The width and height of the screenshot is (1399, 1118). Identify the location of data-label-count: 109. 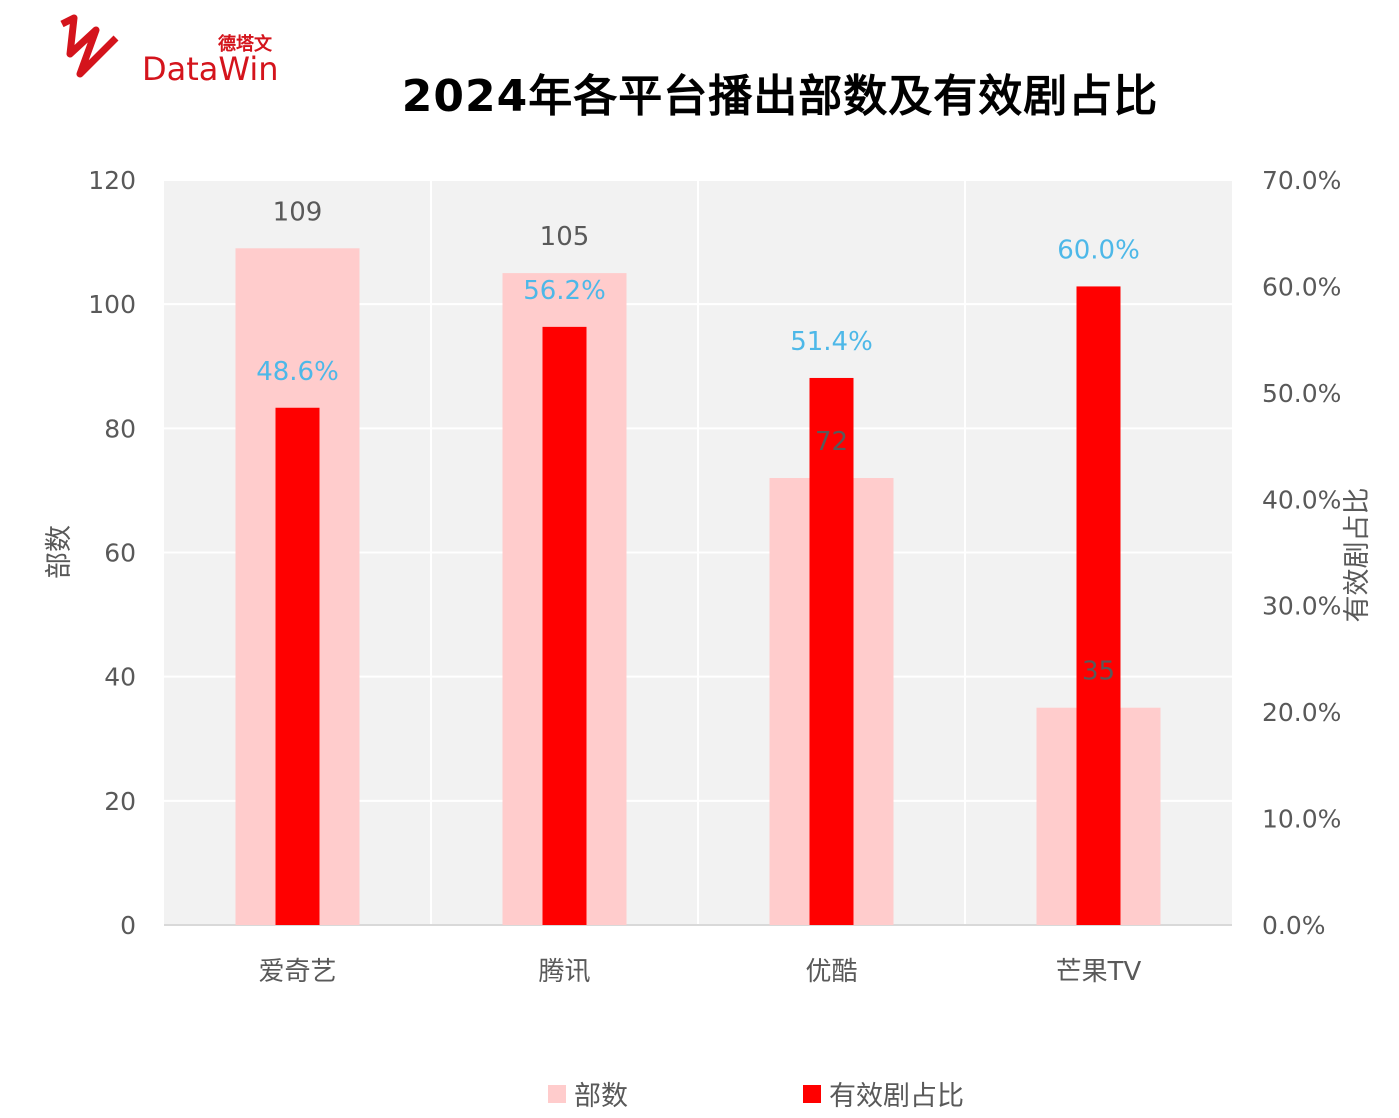
(298, 212).